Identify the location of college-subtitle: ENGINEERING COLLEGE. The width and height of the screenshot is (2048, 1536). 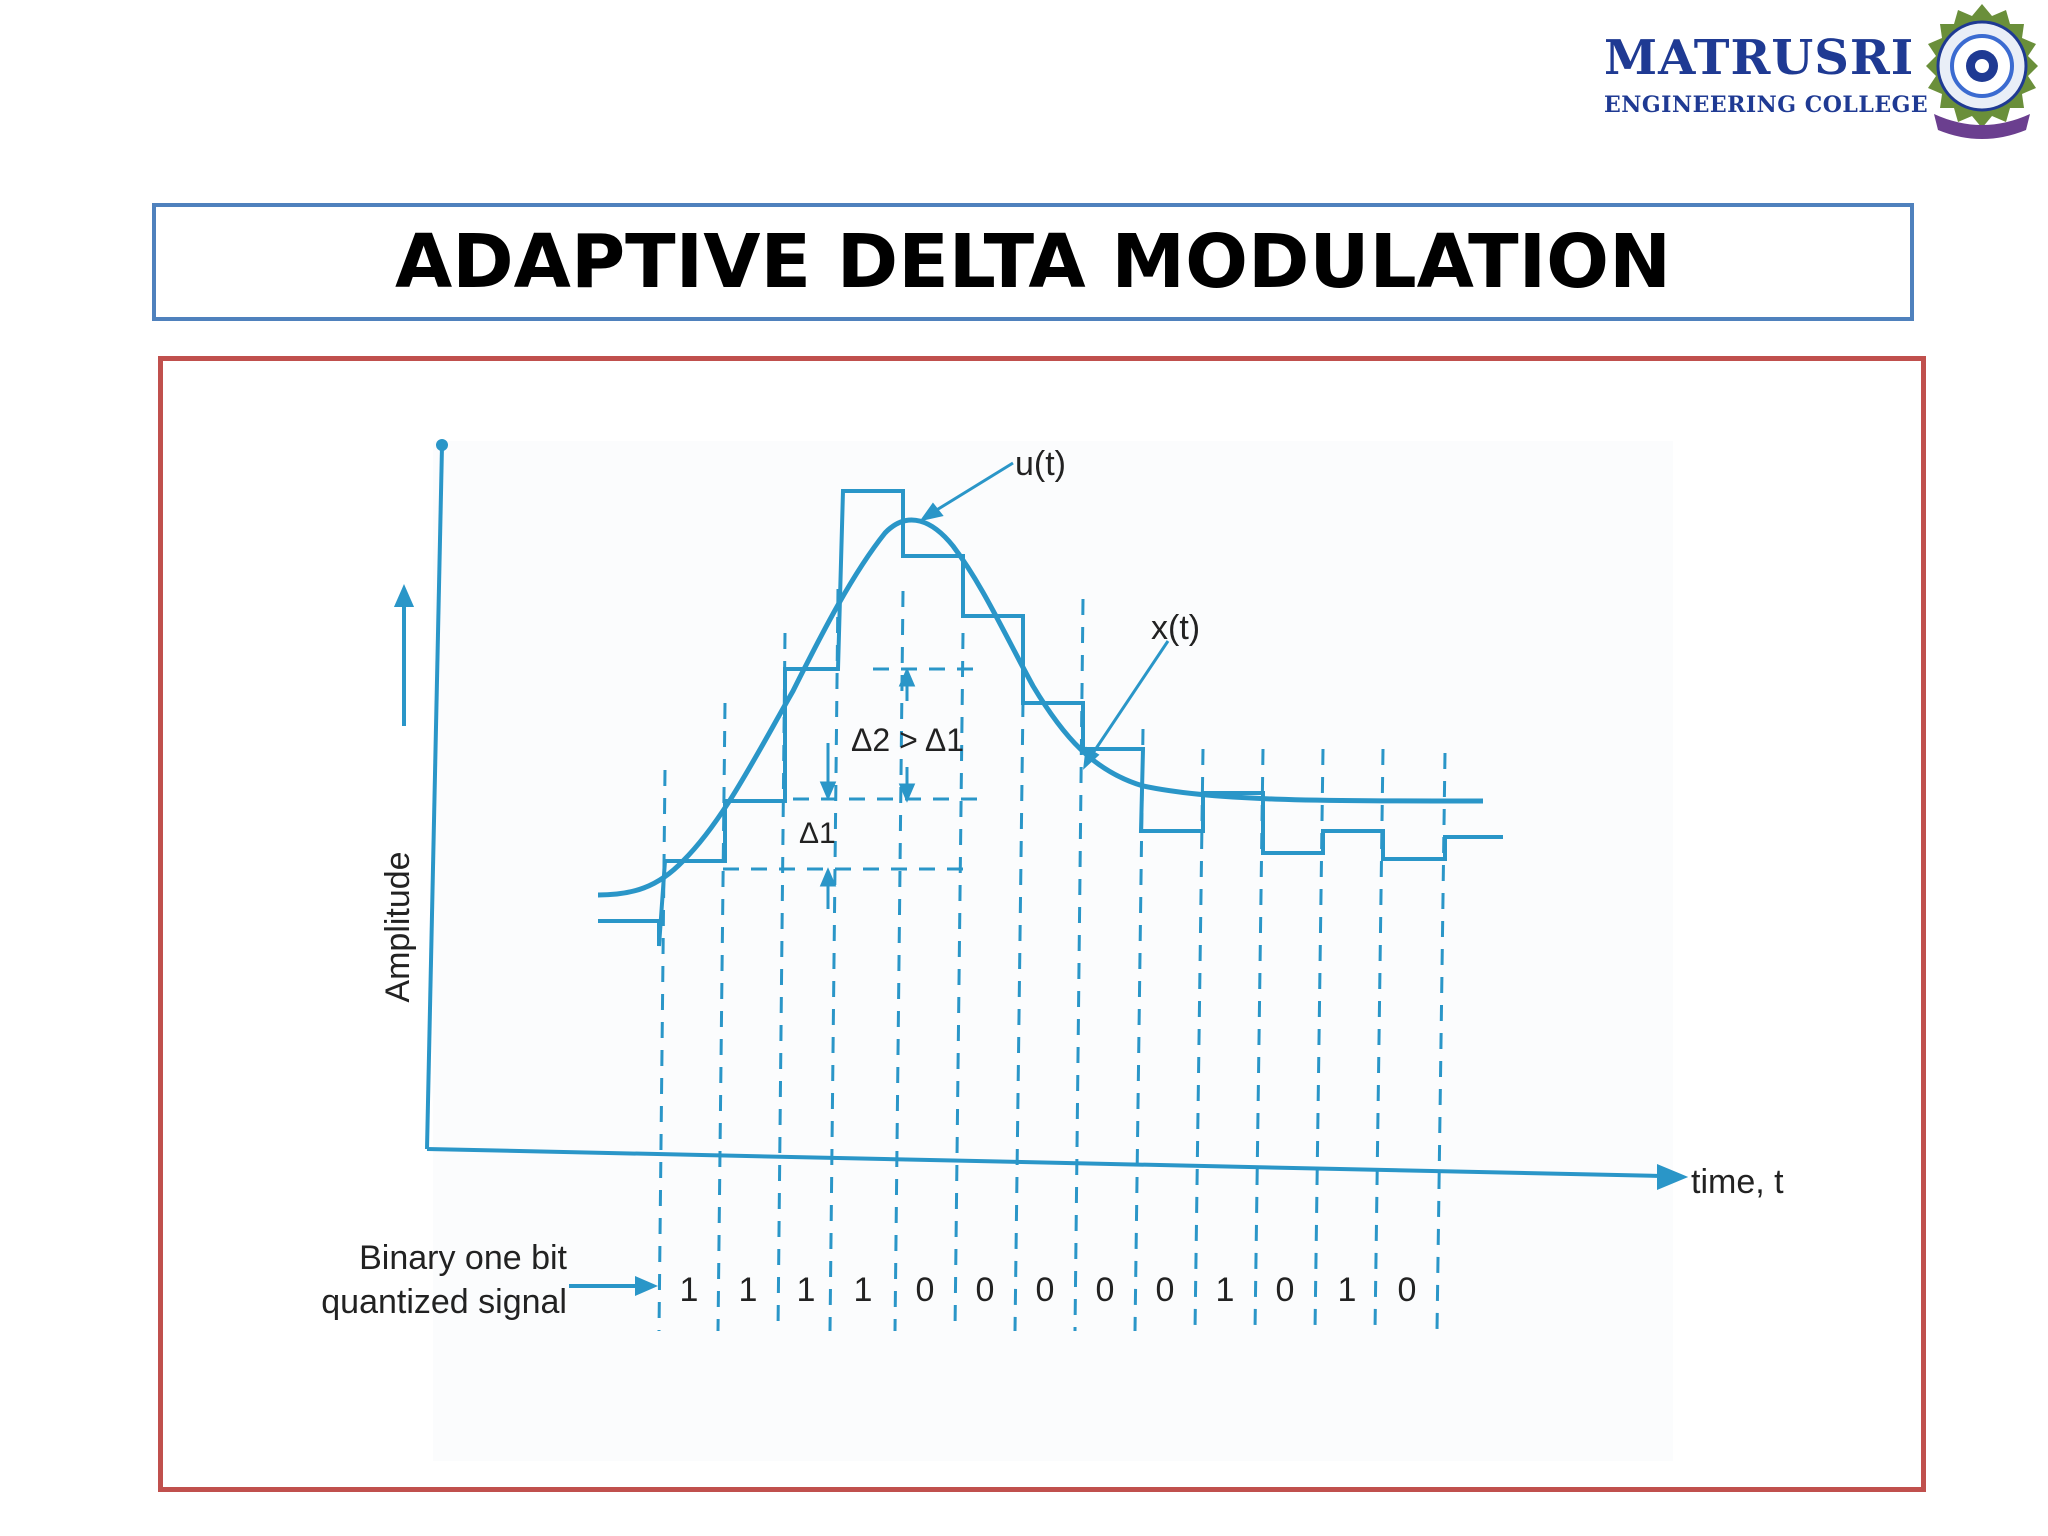
(1766, 105).